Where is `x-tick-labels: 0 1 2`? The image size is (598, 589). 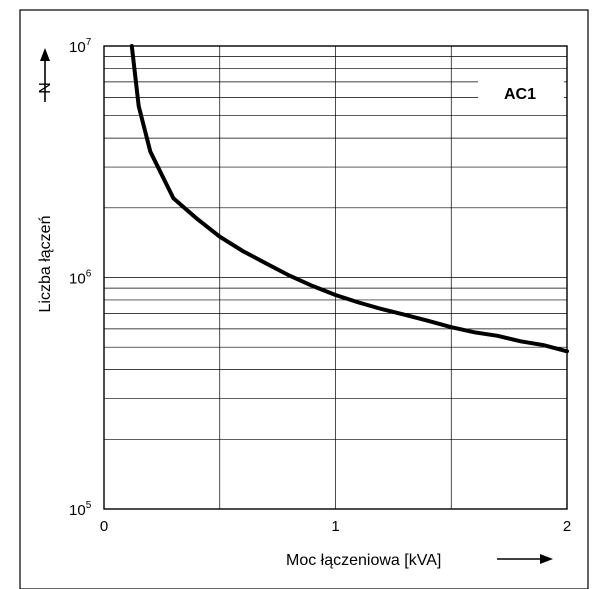
x-tick-labels: 0 1 2 is located at coordinates (335, 526).